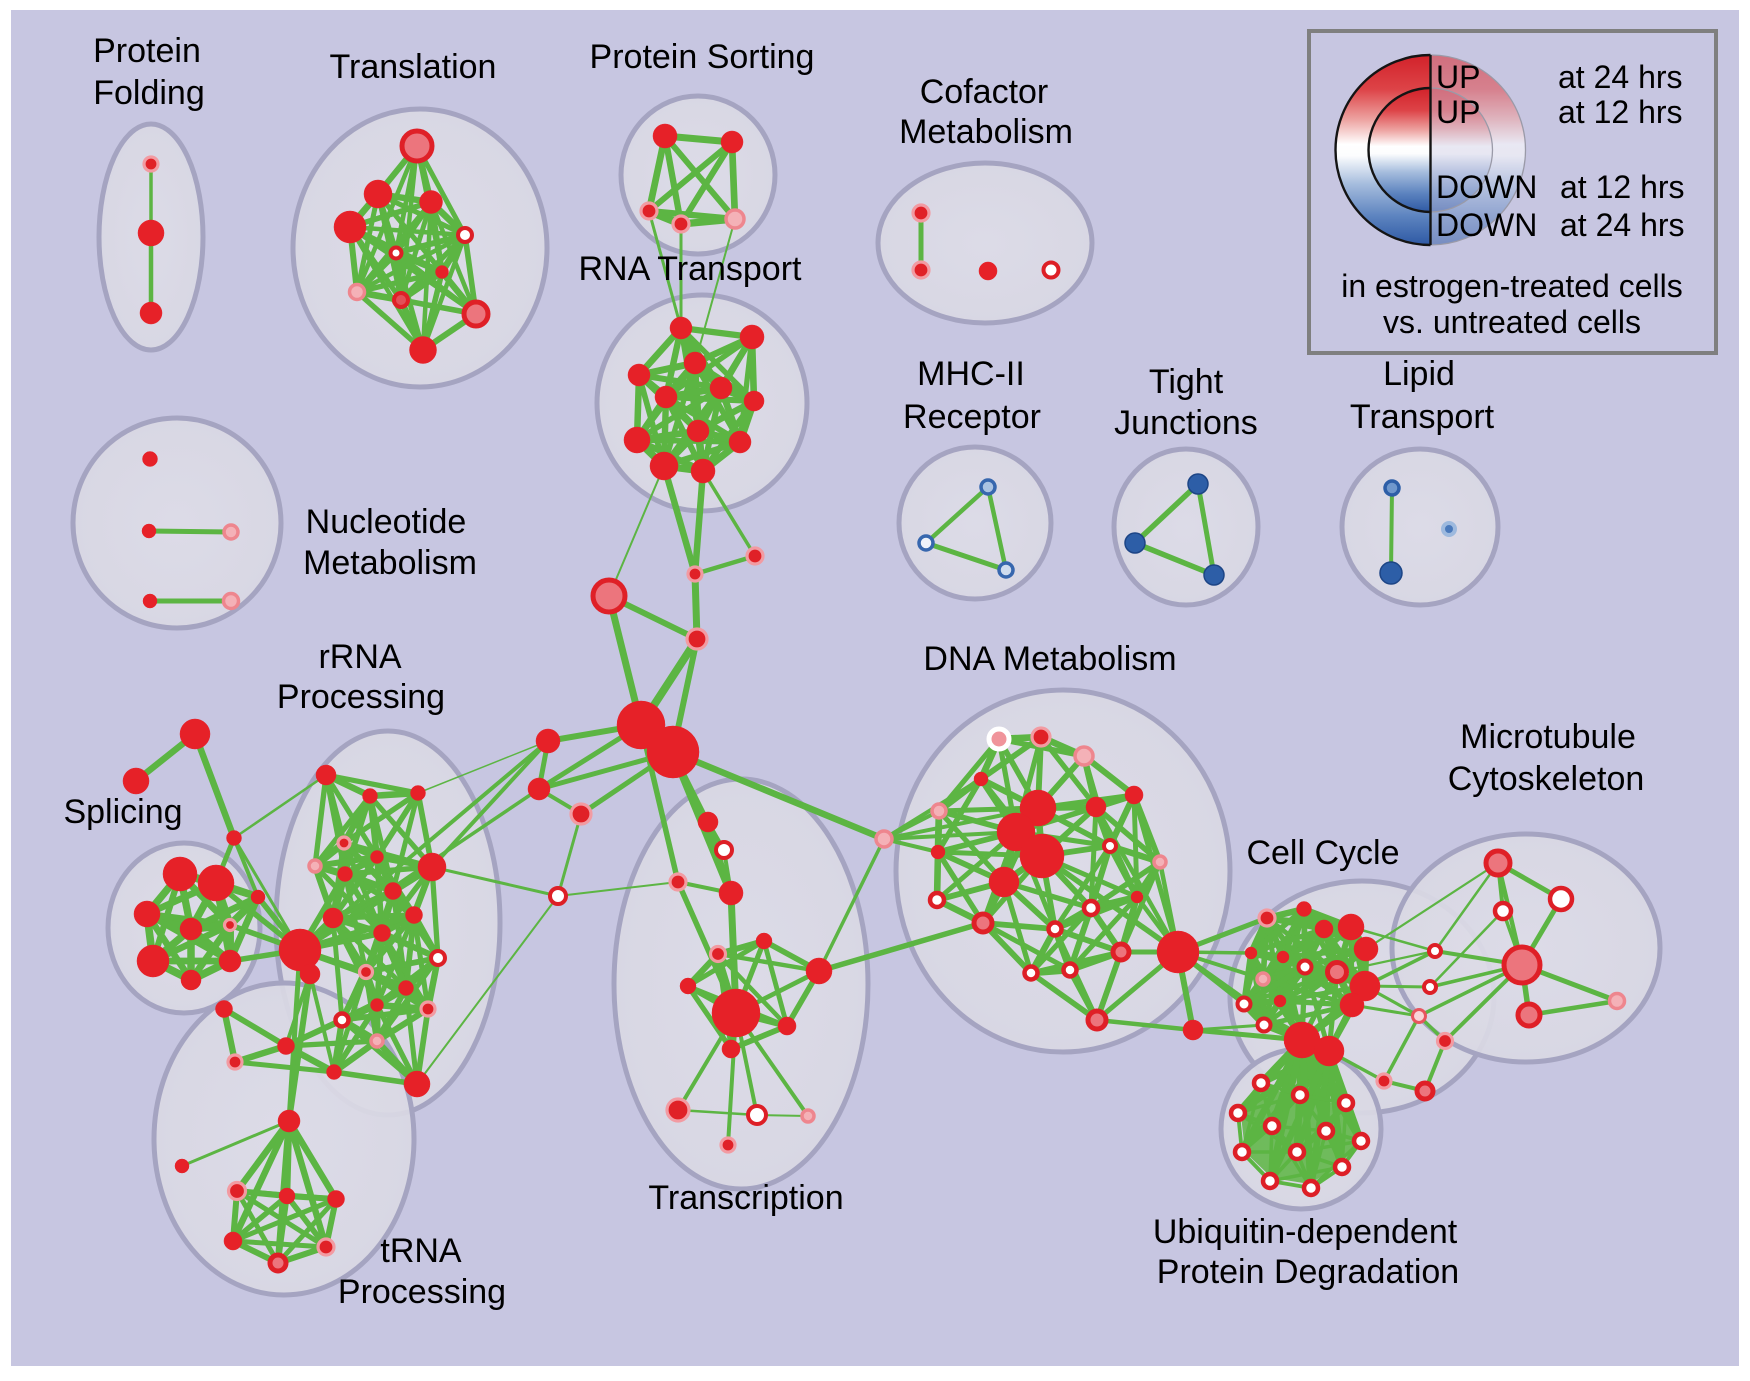  What do you see at coordinates (1308, 1272) in the screenshot?
I see `svg-text: Protein Degradation` at bounding box center [1308, 1272].